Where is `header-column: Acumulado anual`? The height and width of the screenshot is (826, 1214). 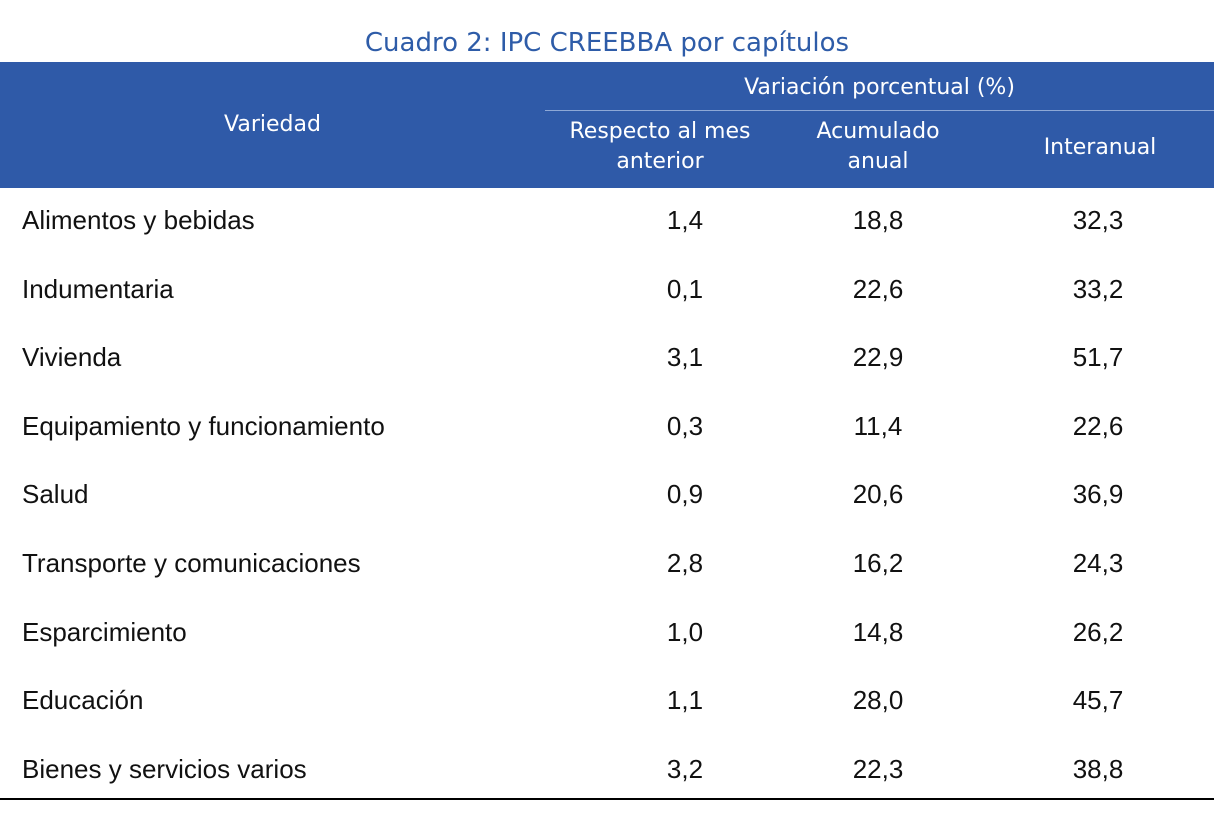 header-column: Acumulado anual is located at coordinates (878, 146).